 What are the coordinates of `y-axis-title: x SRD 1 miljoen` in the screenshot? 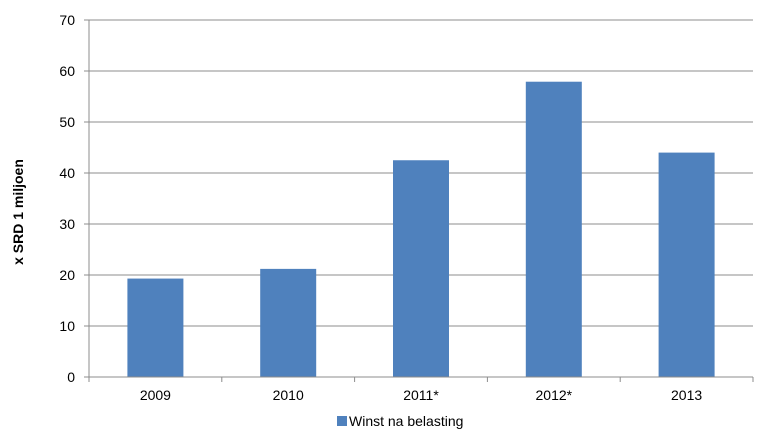 It's located at (18, 212).